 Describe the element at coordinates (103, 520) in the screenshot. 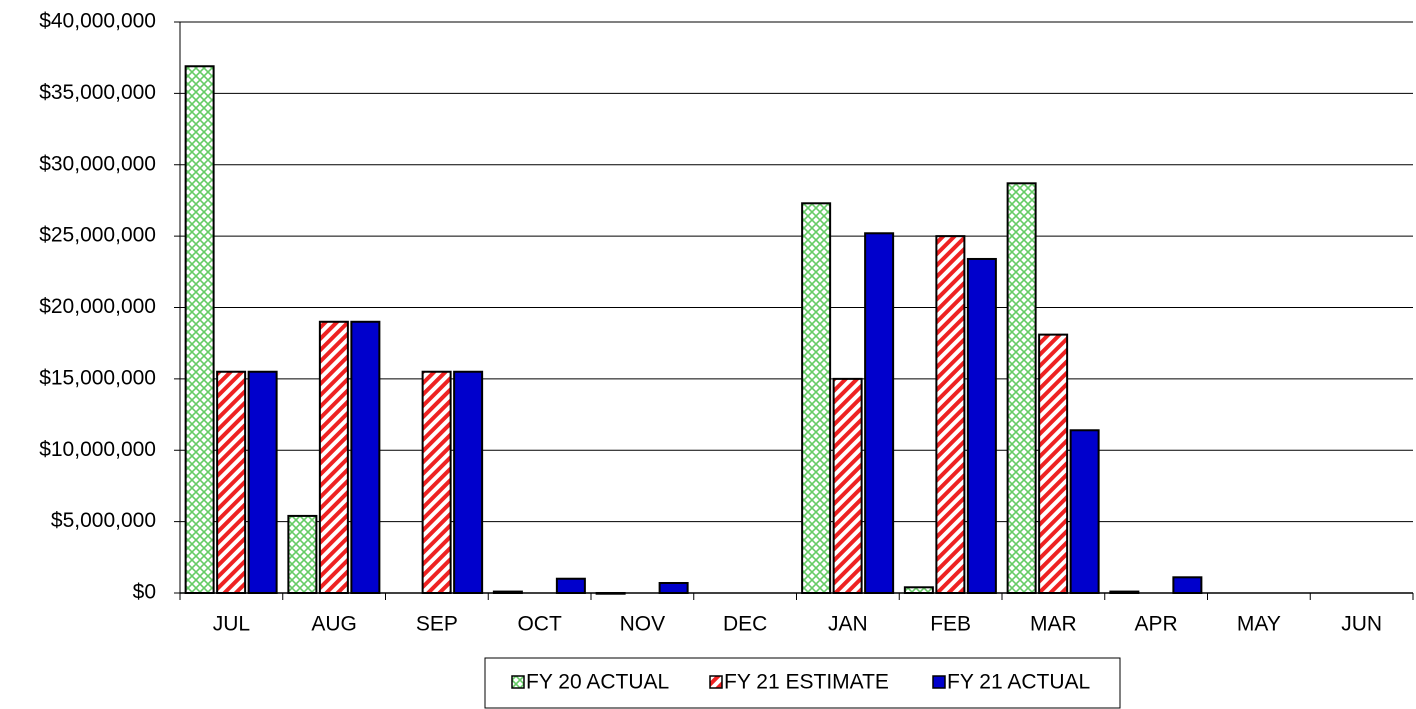

I see `y-tick-label: $5,000,000` at that location.